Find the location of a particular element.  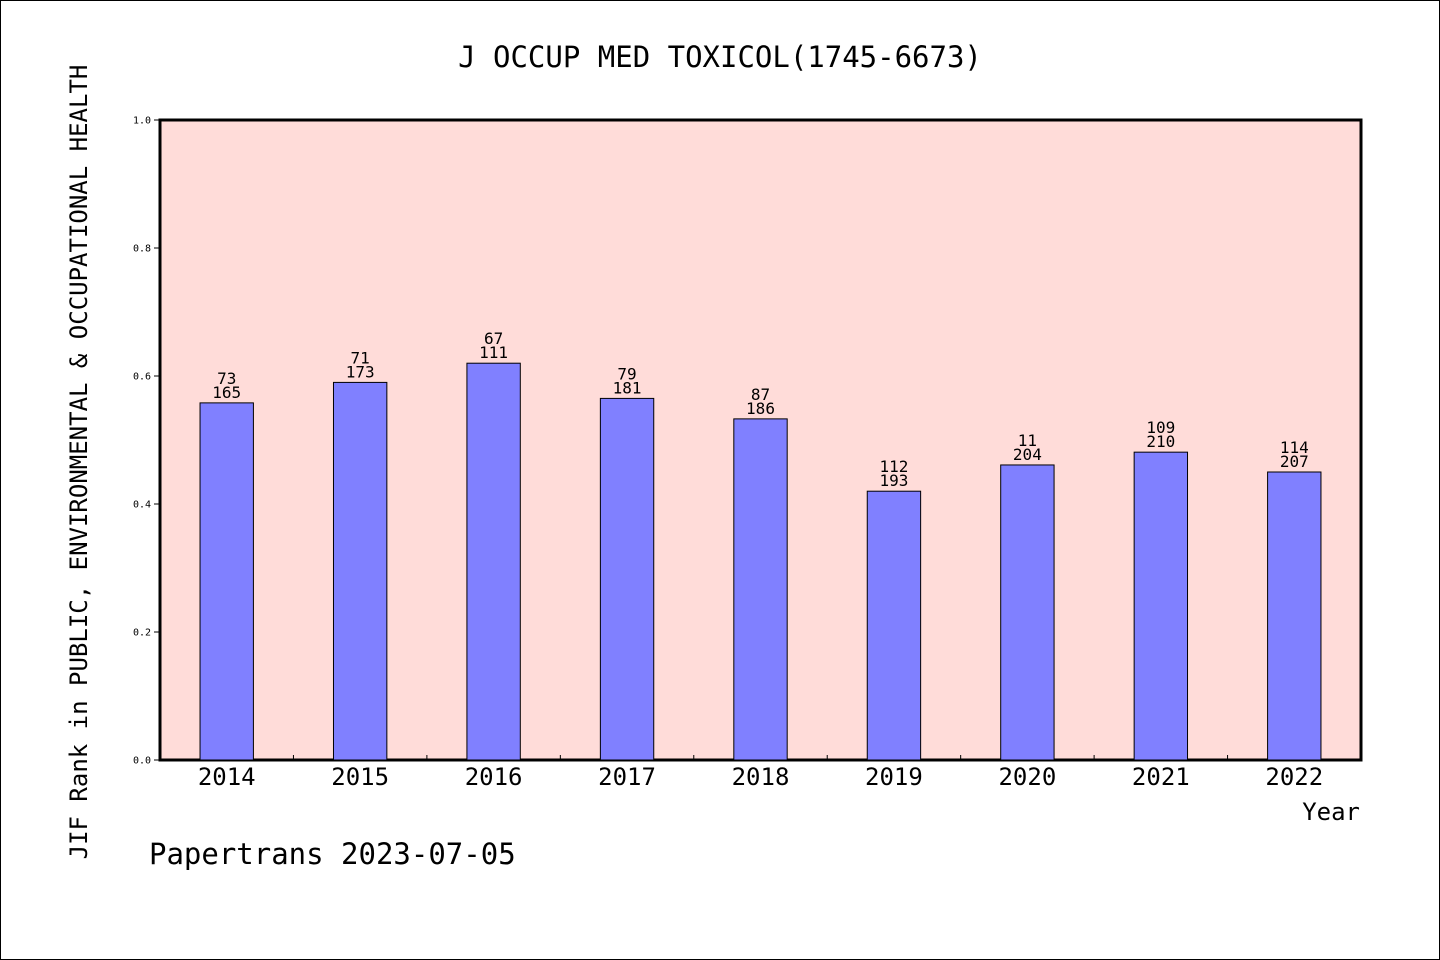

data-label-rank-2020: 11 is located at coordinates (1027, 440).